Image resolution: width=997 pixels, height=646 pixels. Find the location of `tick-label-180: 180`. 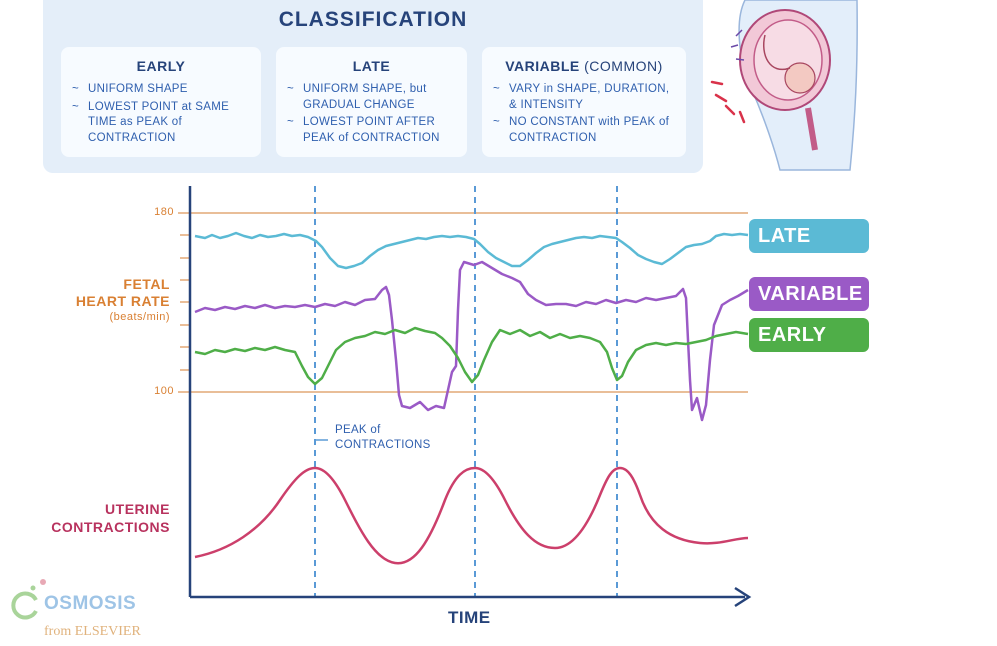

tick-label-180: 180 is located at coordinates (164, 212).